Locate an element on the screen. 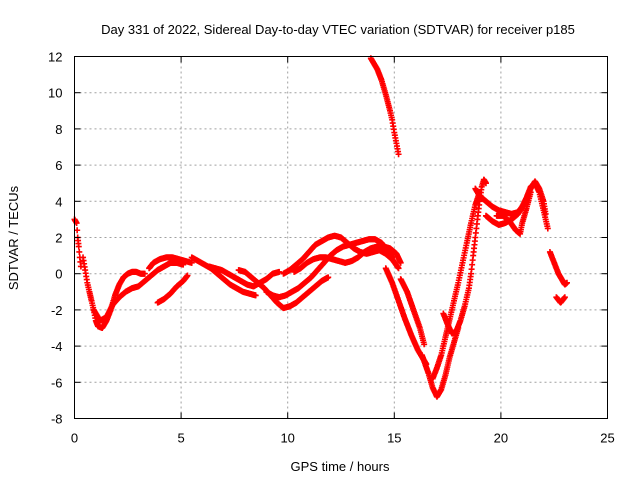 The image size is (640, 480). y-tick-label: -4 is located at coordinates (57, 346).